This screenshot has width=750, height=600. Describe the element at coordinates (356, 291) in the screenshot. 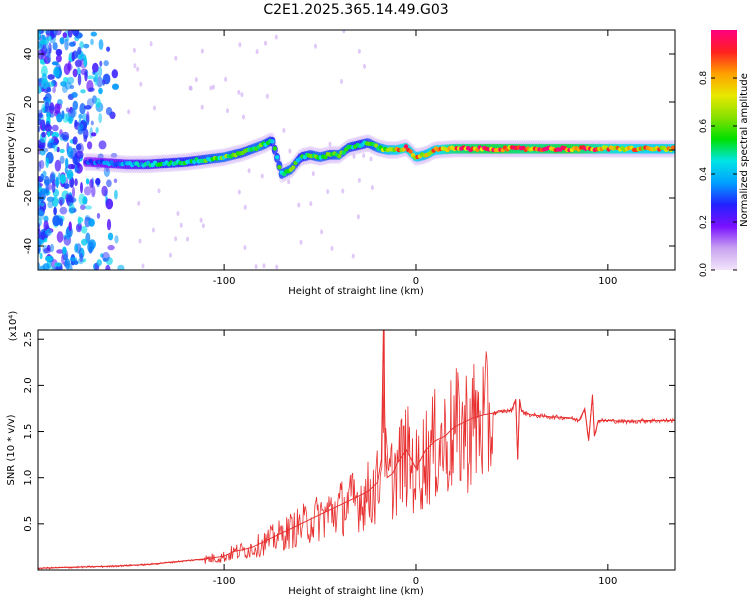

I see `spectrogram-x-axis-label: Height of straight line (km)` at that location.